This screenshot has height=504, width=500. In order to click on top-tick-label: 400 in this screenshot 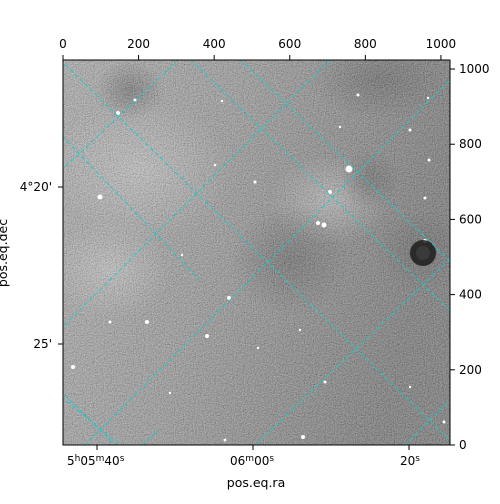, I will do `click(214, 44)`.